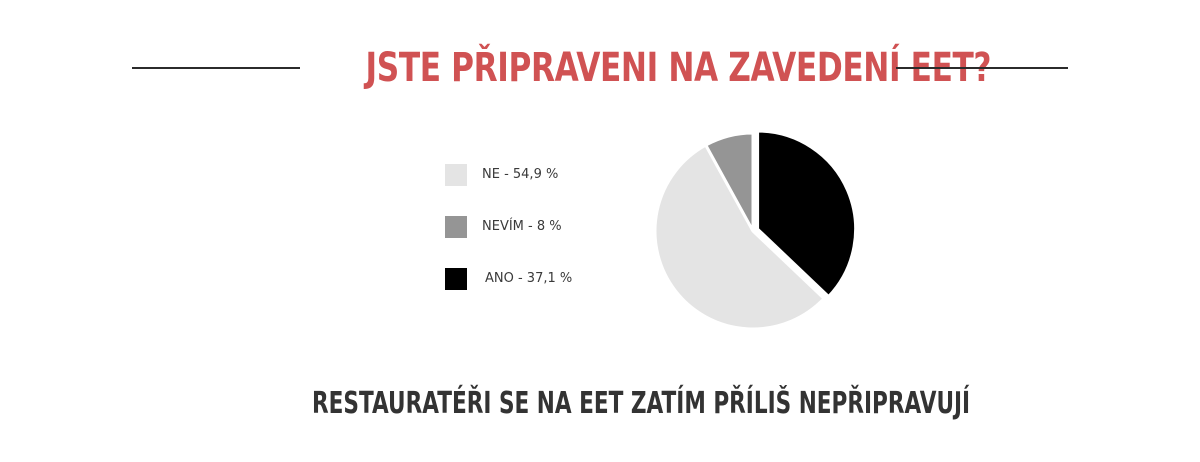 The width and height of the screenshot is (1200, 462). I want to click on pie-slice-ne, so click(740, 237).